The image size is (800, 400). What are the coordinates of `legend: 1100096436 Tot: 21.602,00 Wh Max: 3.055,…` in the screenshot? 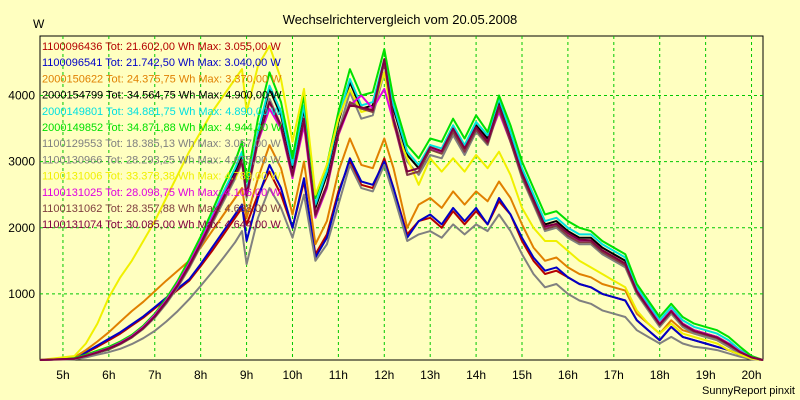 It's located at (162, 136).